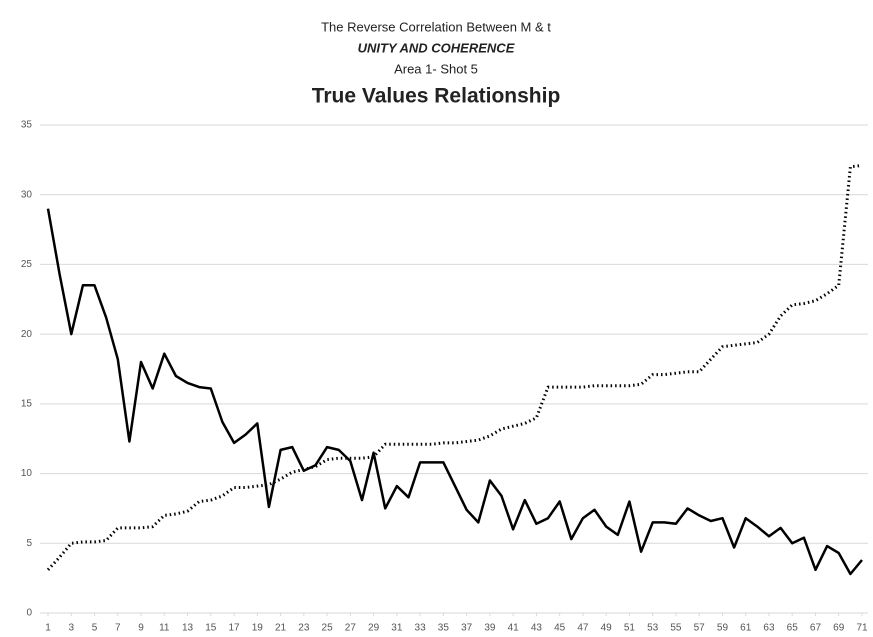  I want to click on x-tick-label: 61, so click(746, 628).